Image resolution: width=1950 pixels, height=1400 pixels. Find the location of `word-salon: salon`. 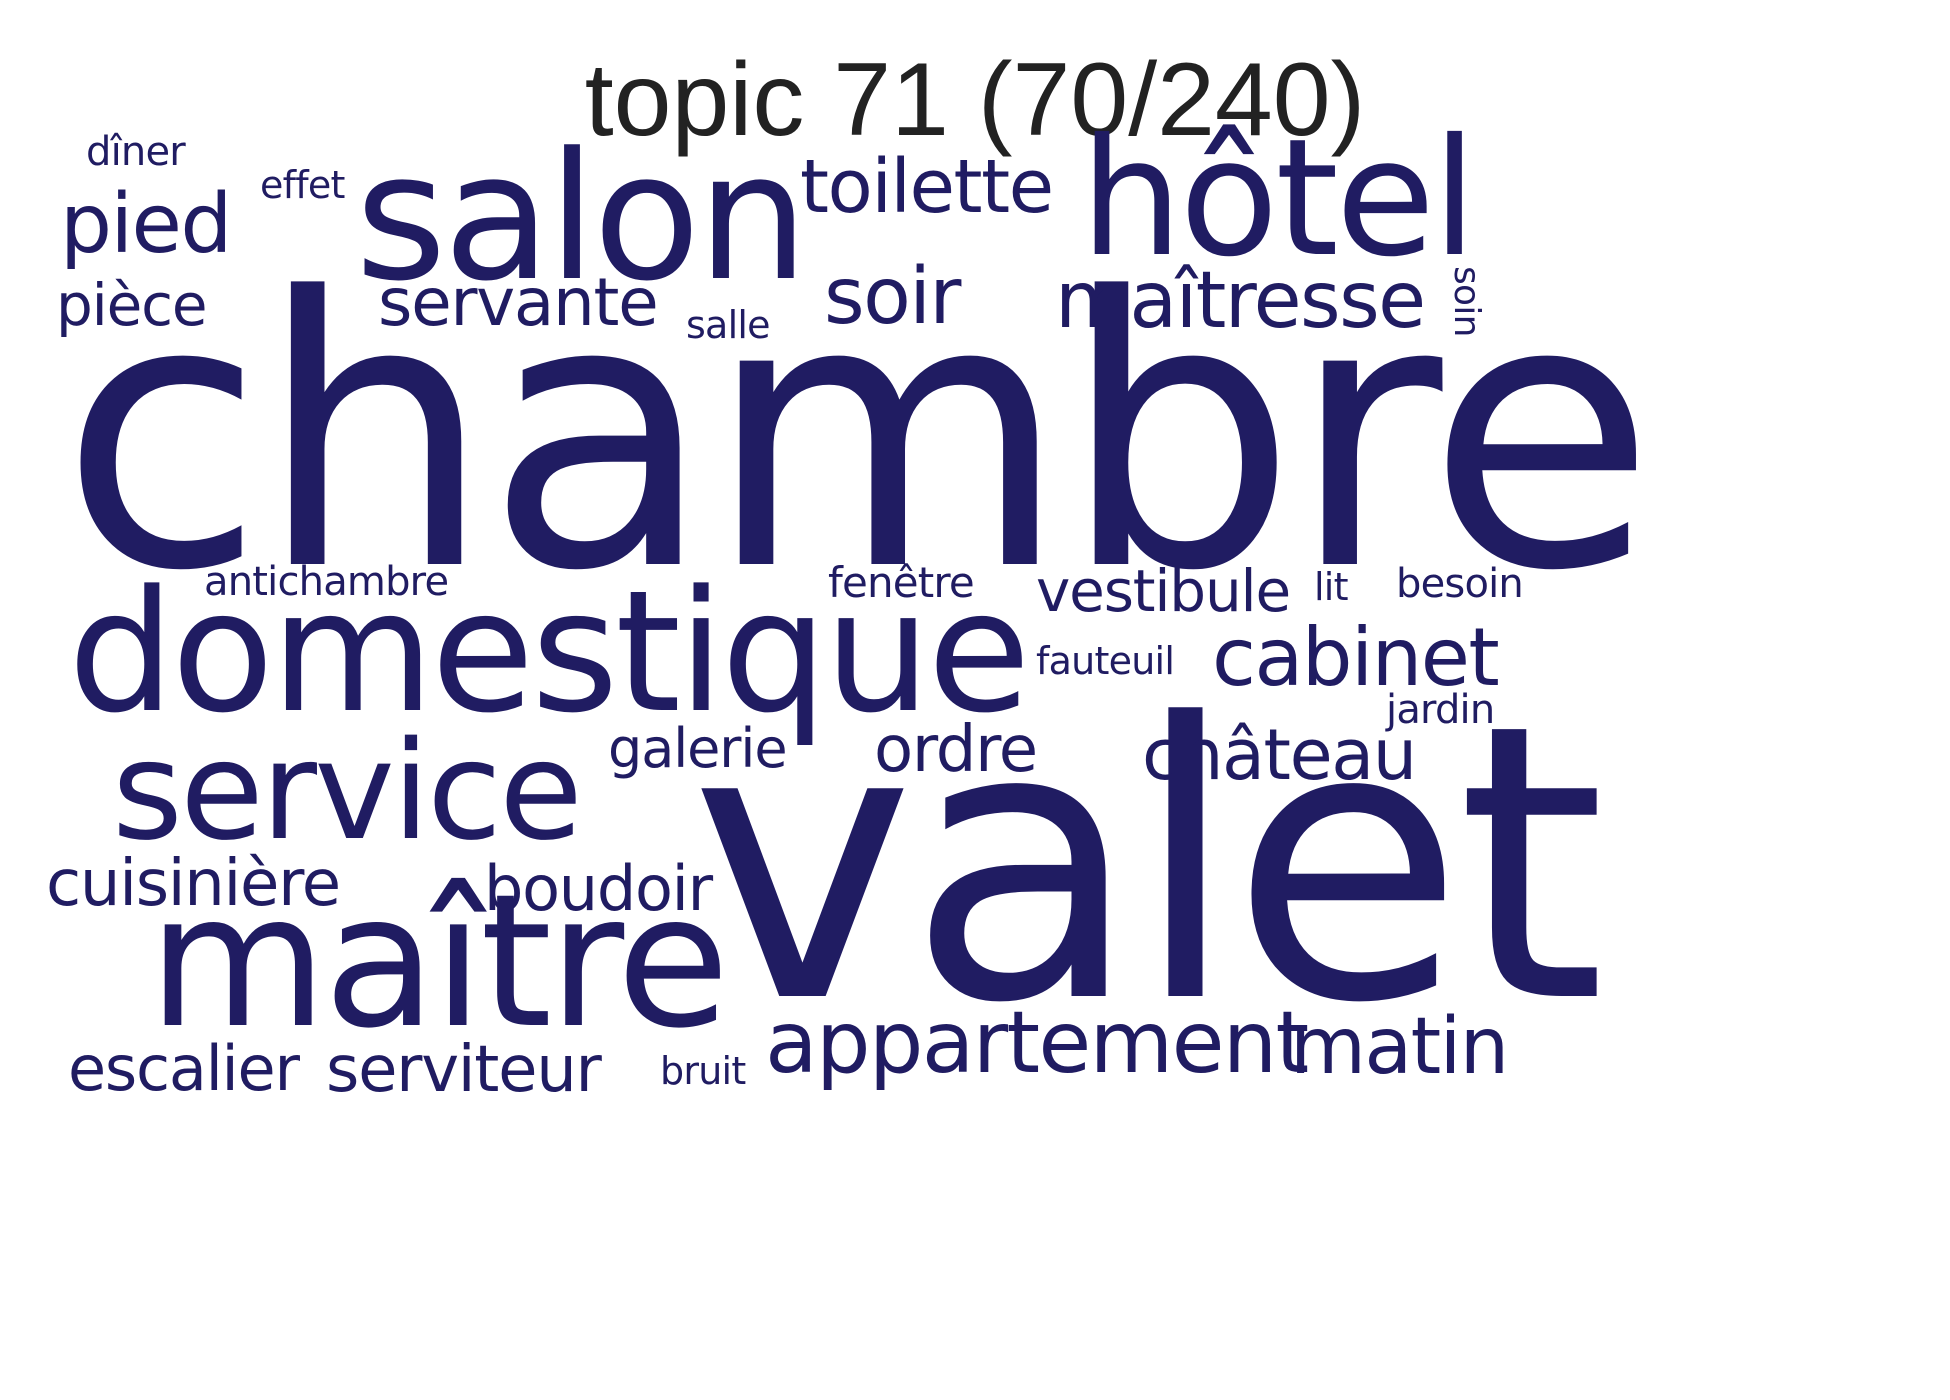

word-salon: salon is located at coordinates (582, 217).